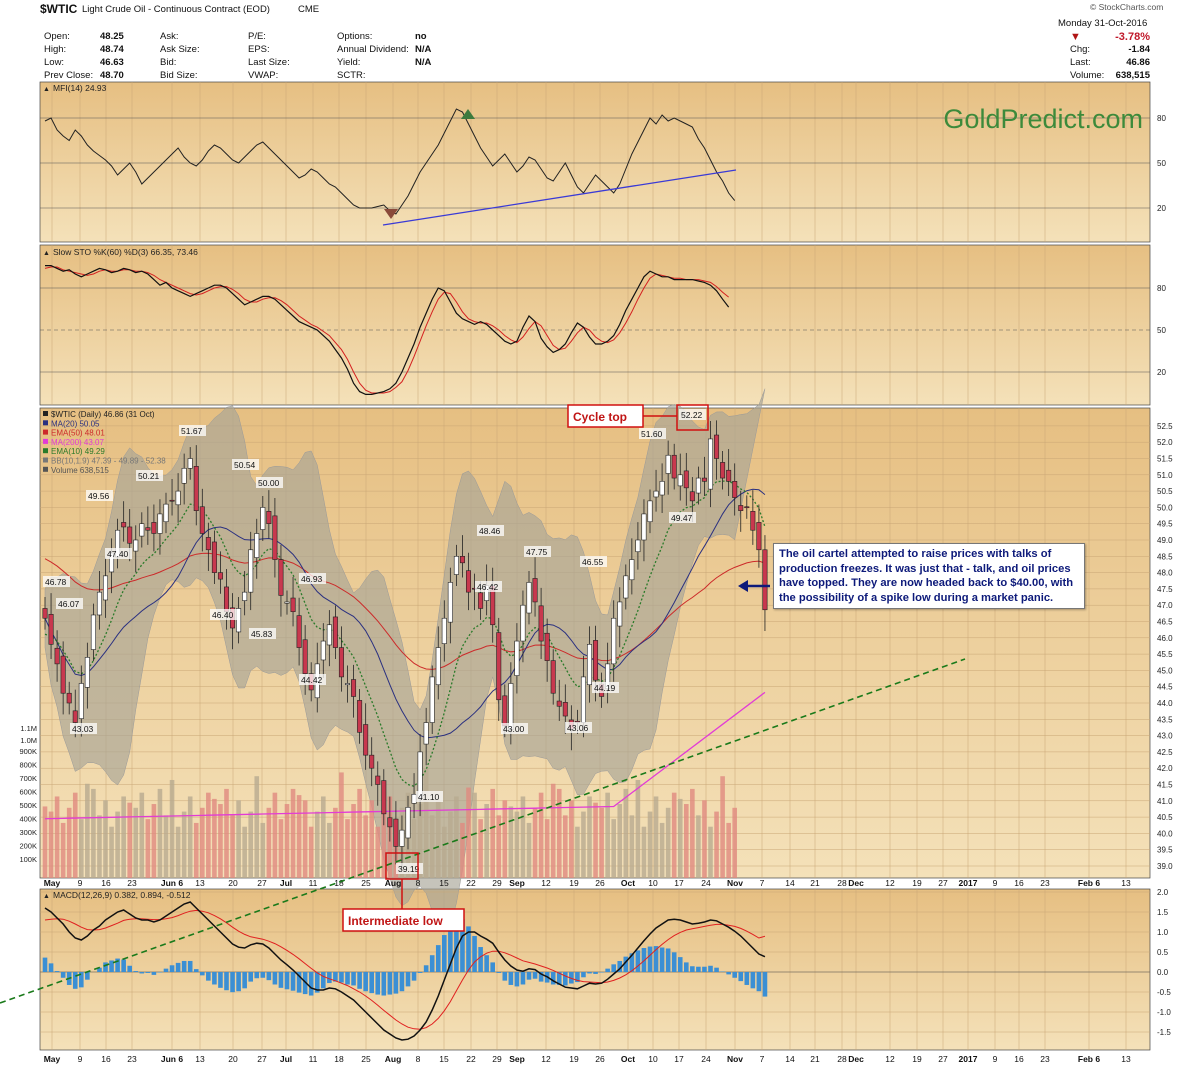 This screenshot has width=1200, height=1067. I want to click on macd-tick: -0.5, so click(1164, 992).